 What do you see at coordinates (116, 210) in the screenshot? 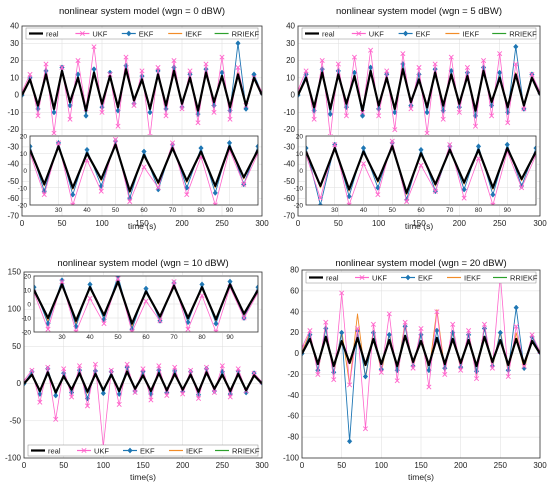
I see `inset-x-tick-label: 50` at bounding box center [116, 210].